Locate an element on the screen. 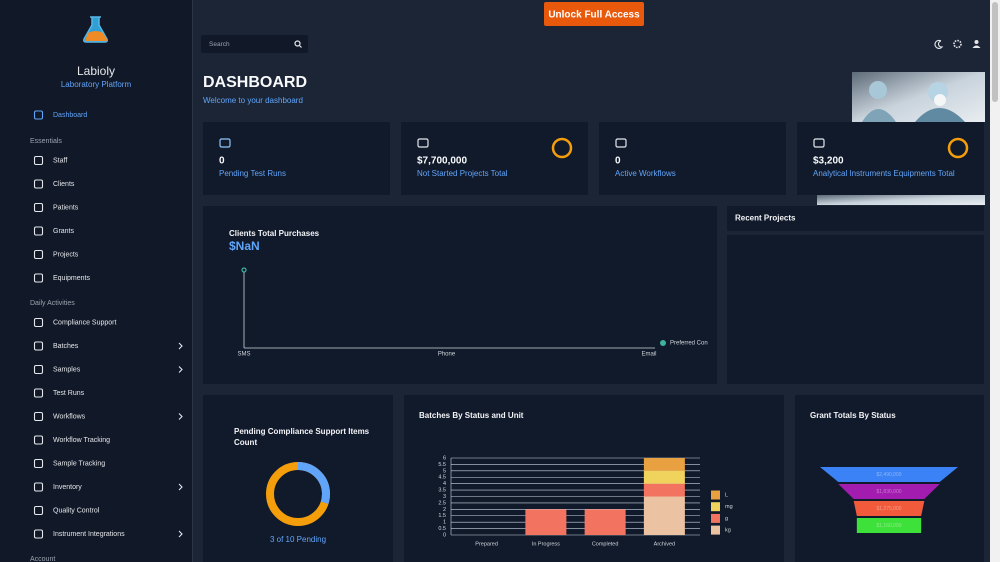 The image size is (1000, 562). y-tick-label: 6 is located at coordinates (444, 458).